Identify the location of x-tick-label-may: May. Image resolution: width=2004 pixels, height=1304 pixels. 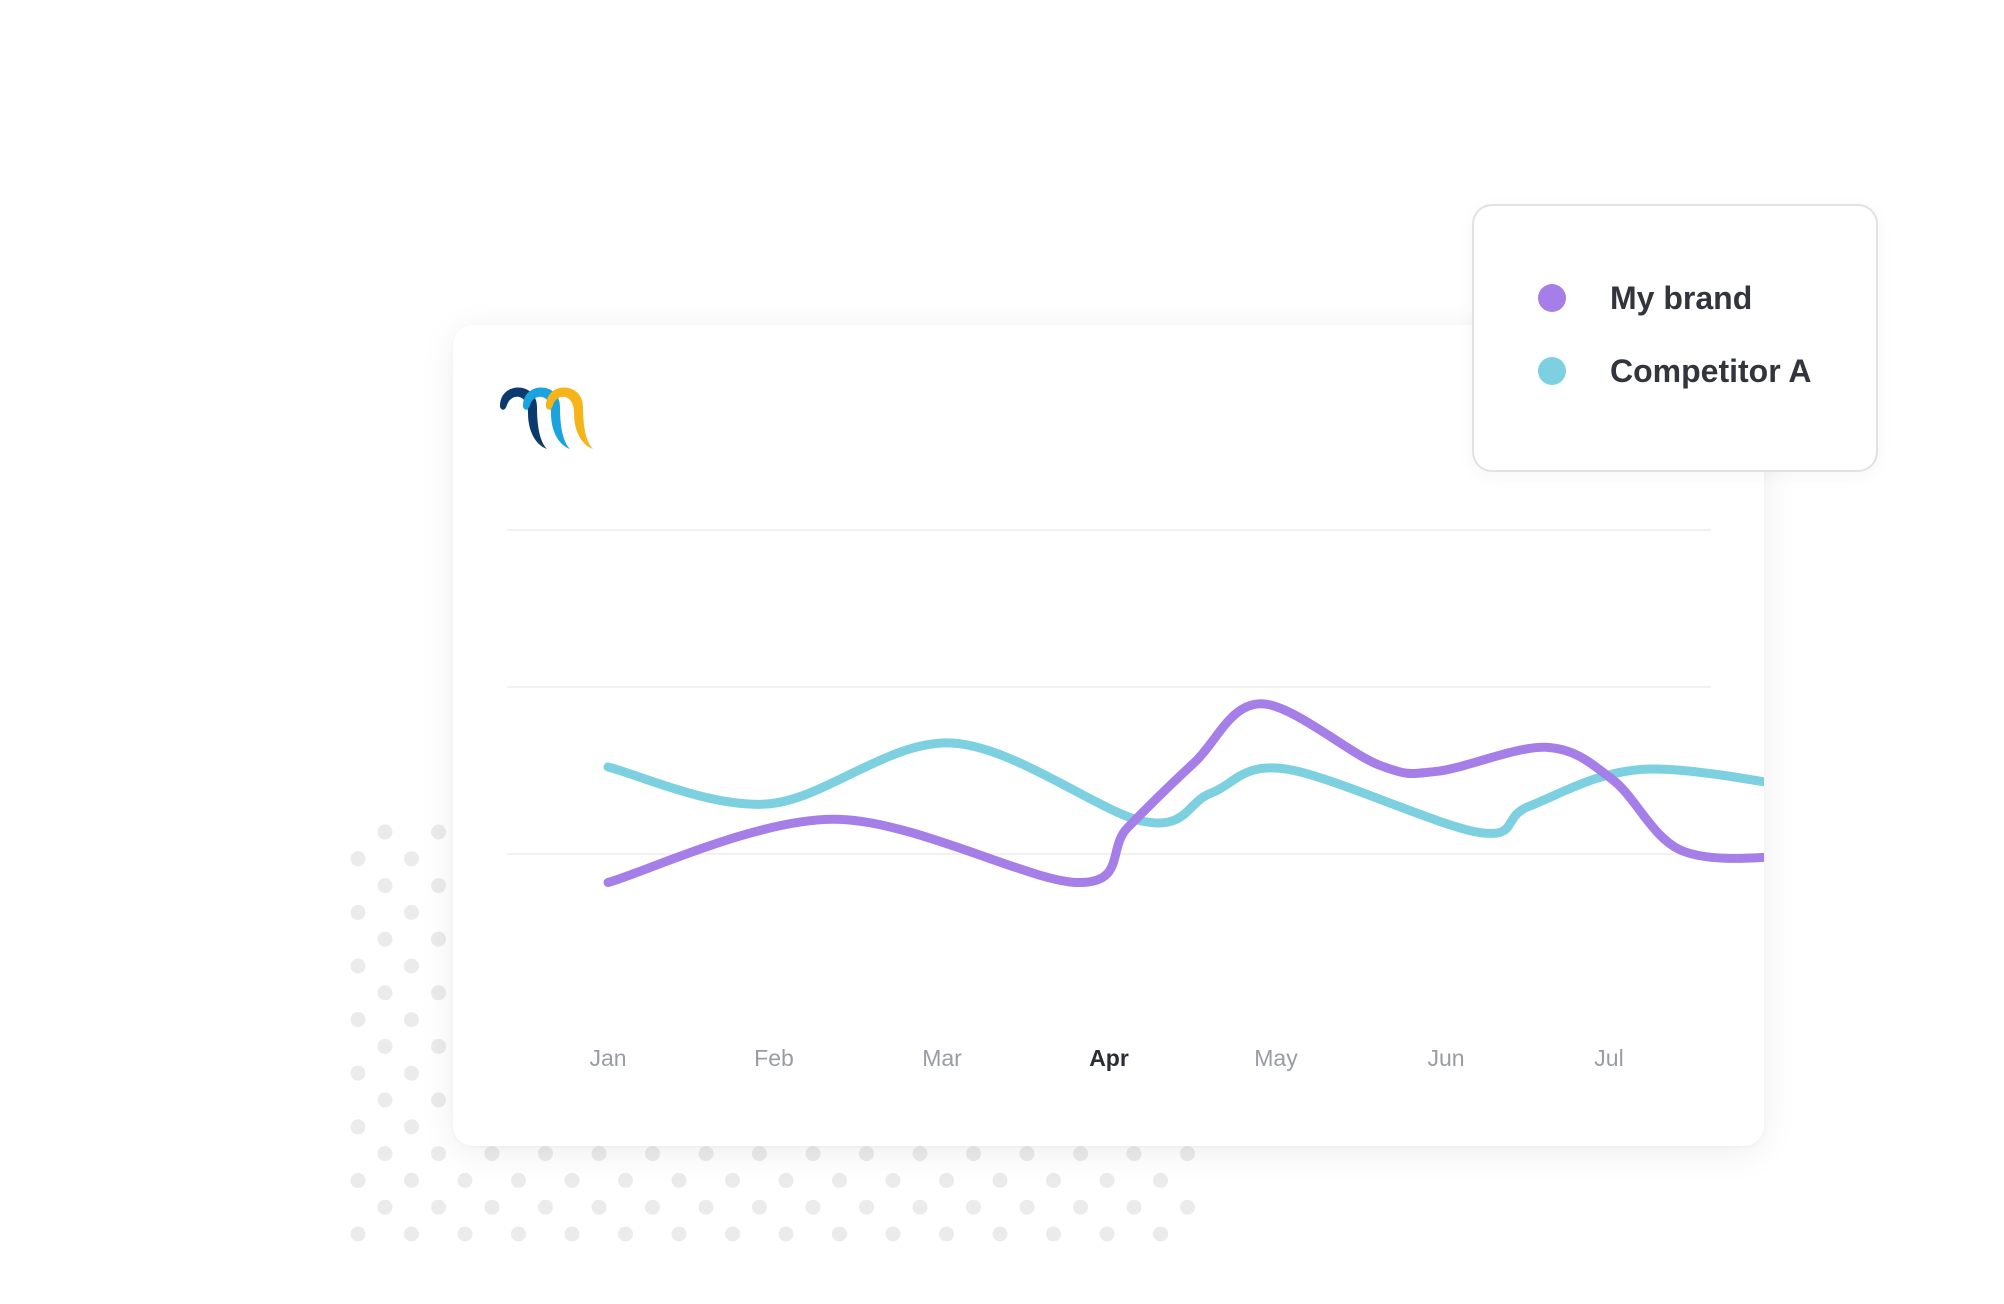
(1276, 1058).